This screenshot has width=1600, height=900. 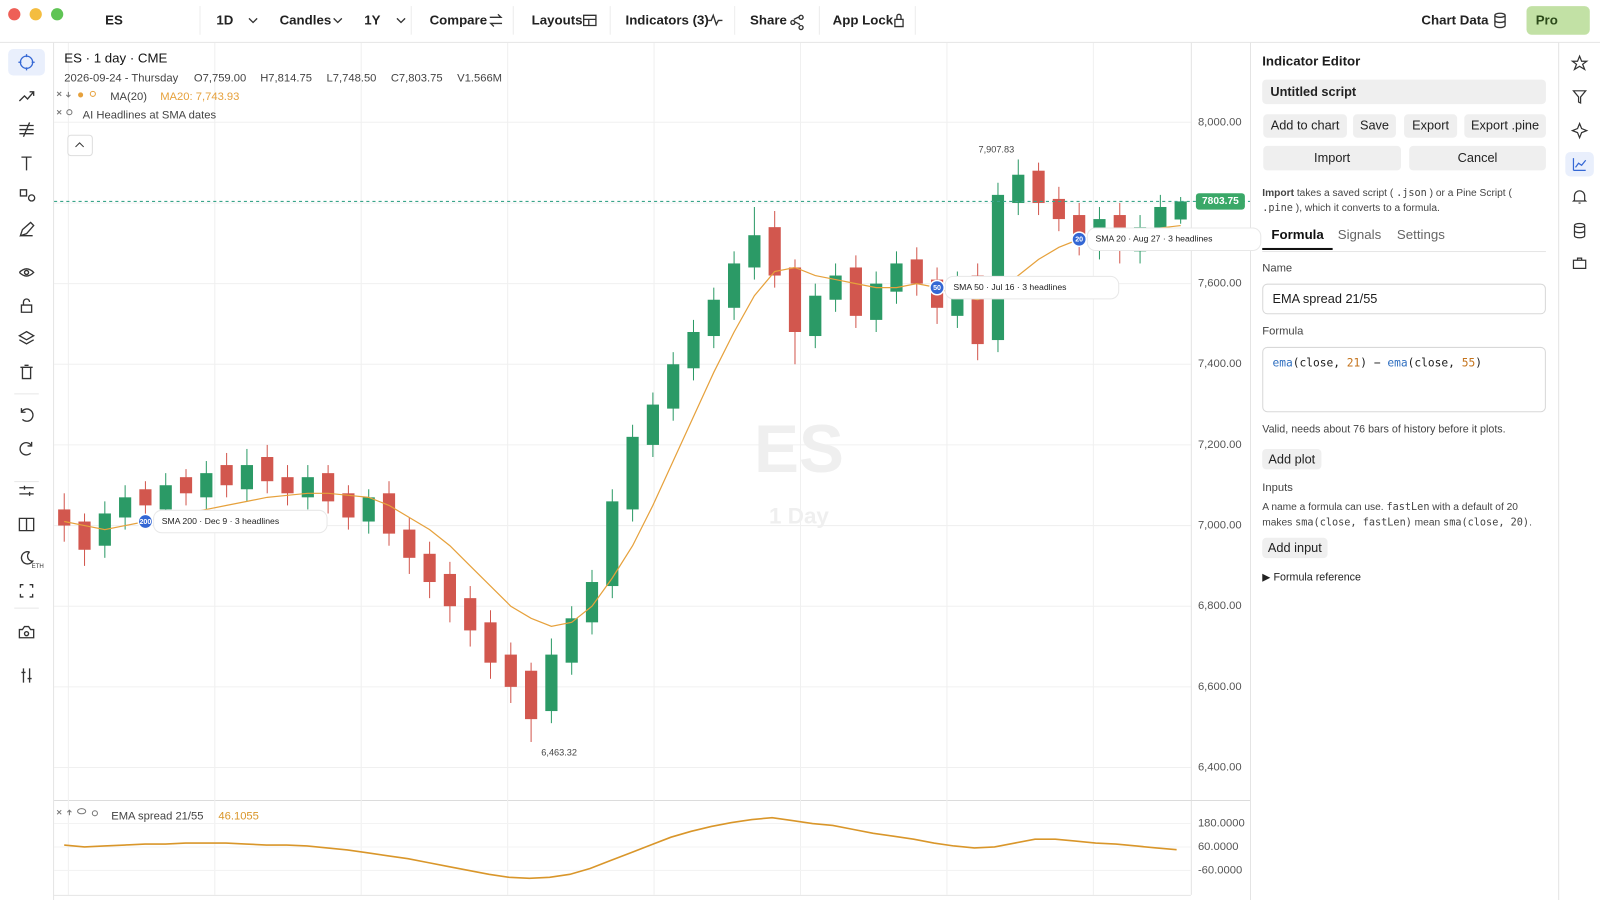 I want to click on indicator-value: 46.1055, so click(x=238, y=816).